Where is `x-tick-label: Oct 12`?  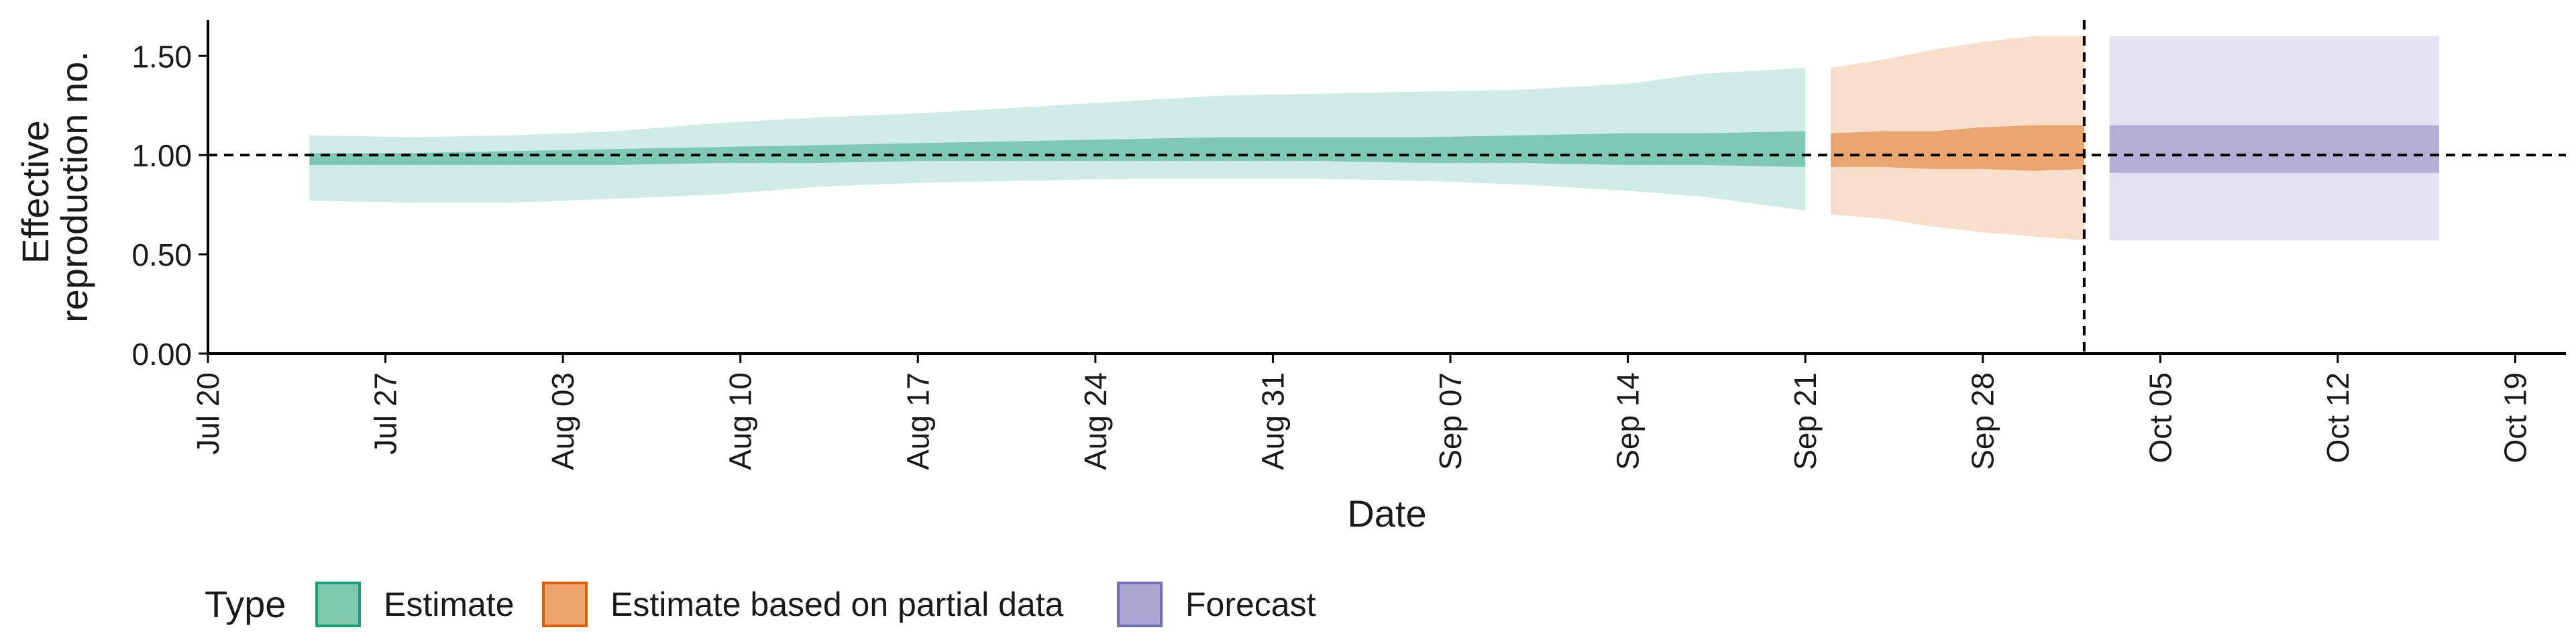
x-tick-label: Oct 12 is located at coordinates (2337, 418).